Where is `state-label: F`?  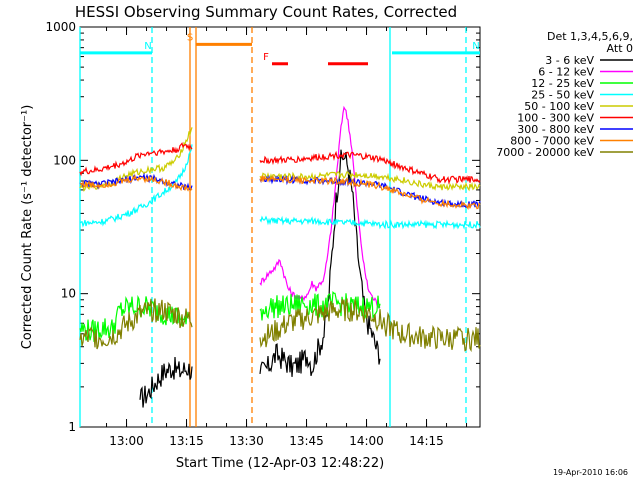
state-label: F is located at coordinates (266, 57).